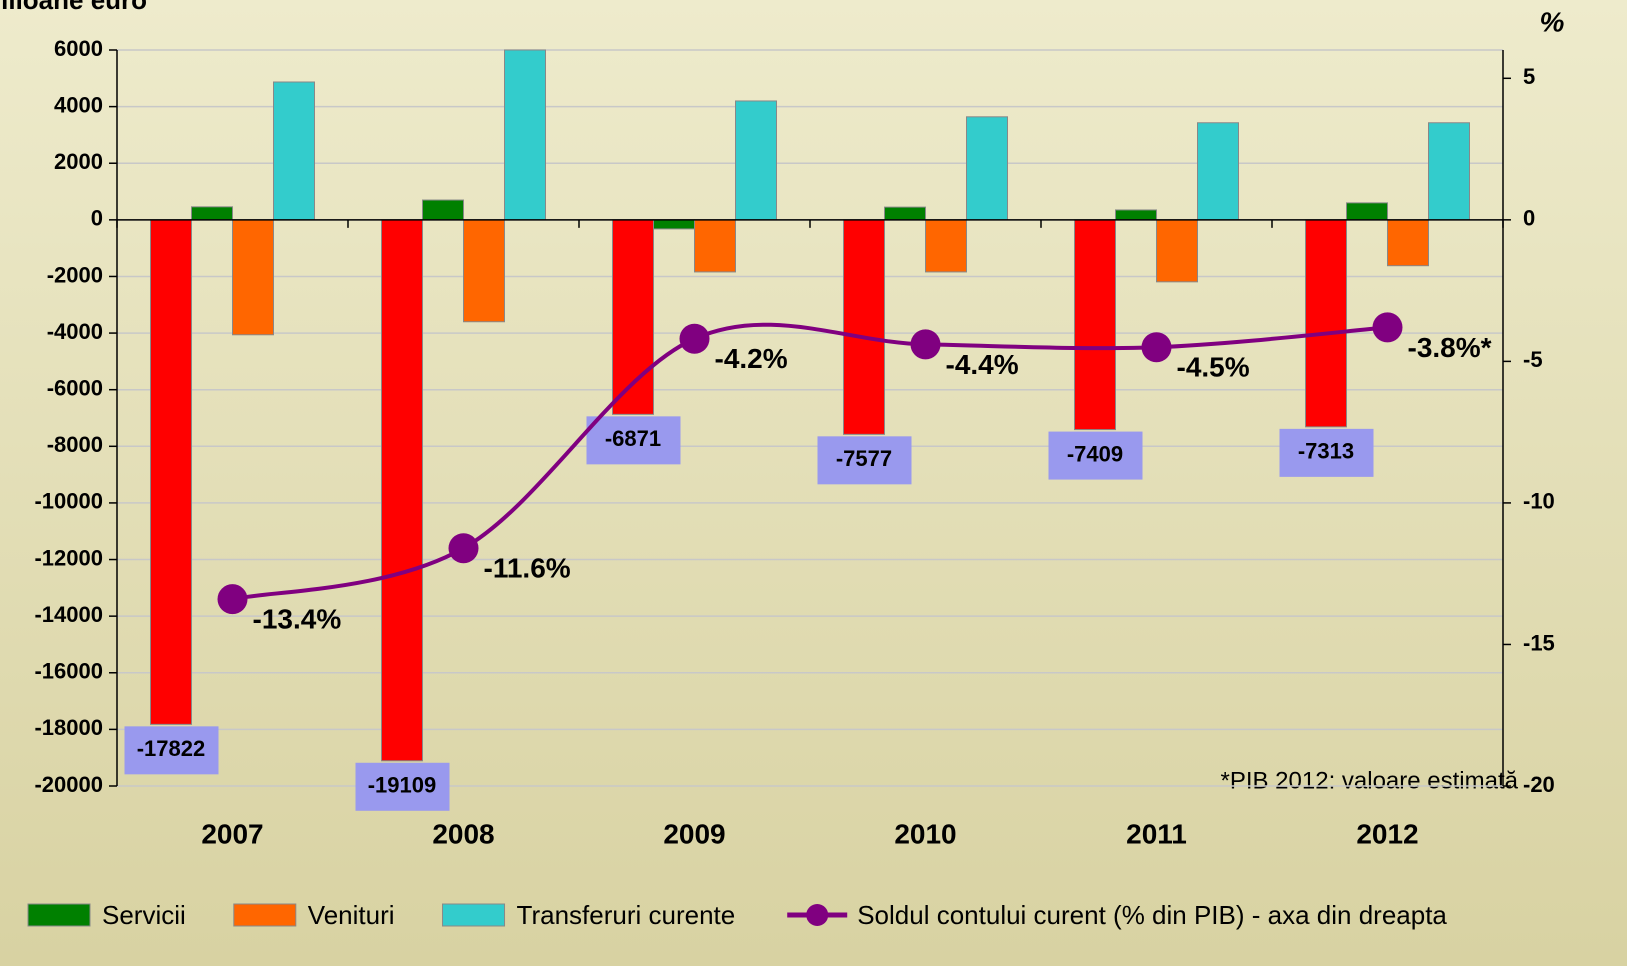 Image resolution: width=1627 pixels, height=966 pixels. I want to click on value-label: -4.4%, so click(982, 364).